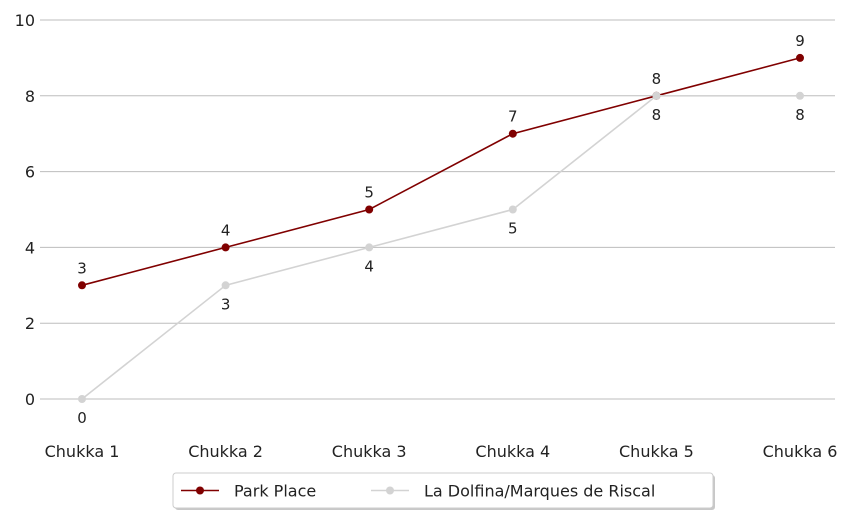 This screenshot has height=518, width=864. I want to click on x-tick-label-4: Chukka 4, so click(512, 451).